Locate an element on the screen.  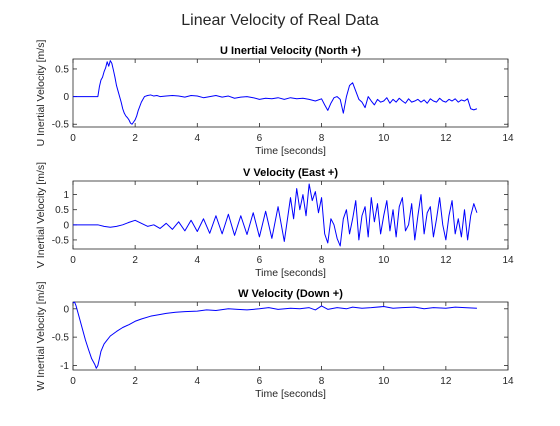
subplot-title: V Velocity (East +) is located at coordinates (290, 173).